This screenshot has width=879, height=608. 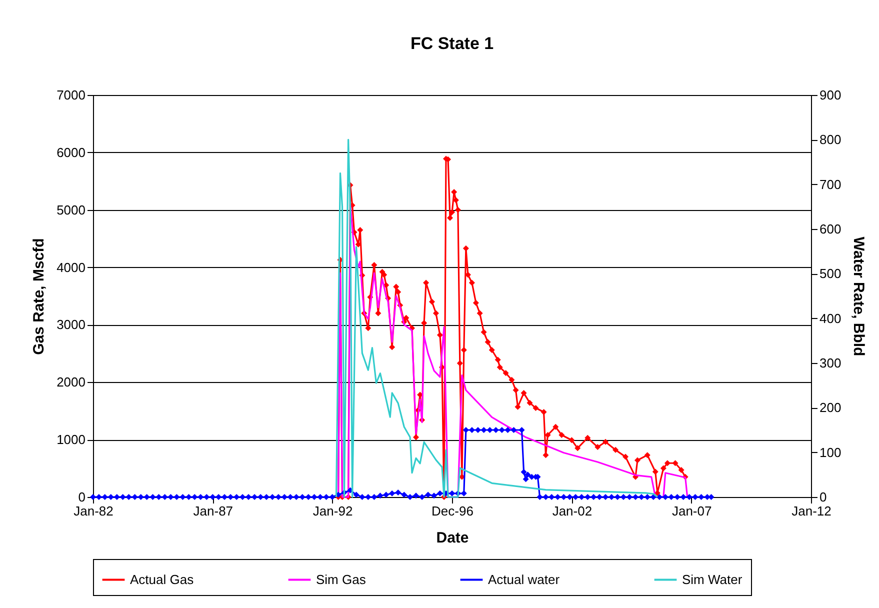 What do you see at coordinates (524, 579) in the screenshot?
I see `legend-label: Actual water` at bounding box center [524, 579].